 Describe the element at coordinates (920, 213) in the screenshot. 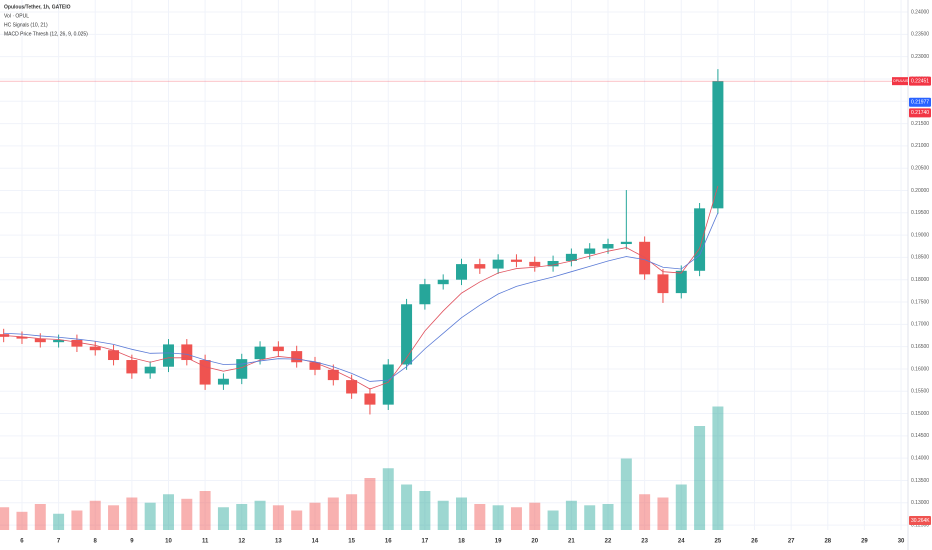

I see `y-tick-label: 0.19500` at that location.